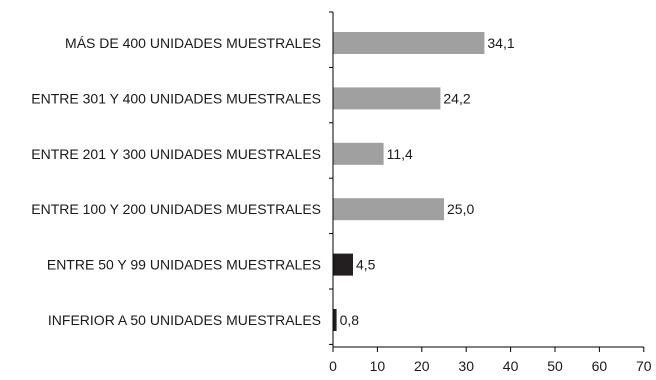 The width and height of the screenshot is (656, 380). What do you see at coordinates (378, 366) in the screenshot?
I see `x-tick-label: 10` at bounding box center [378, 366].